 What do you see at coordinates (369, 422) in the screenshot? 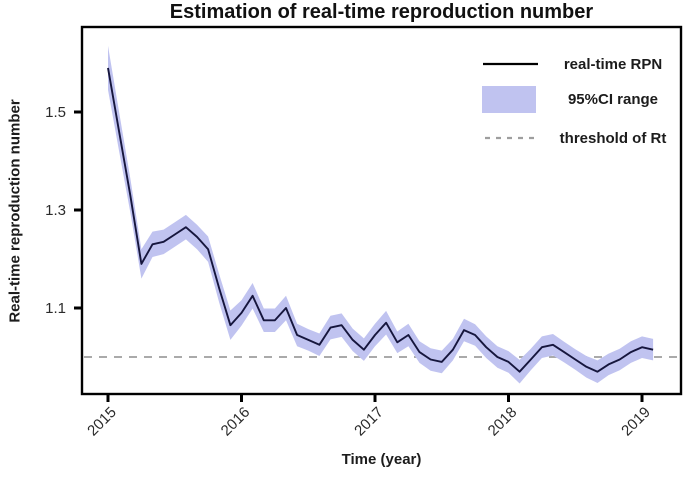
I see `x-tick-label: 2017` at bounding box center [369, 422].